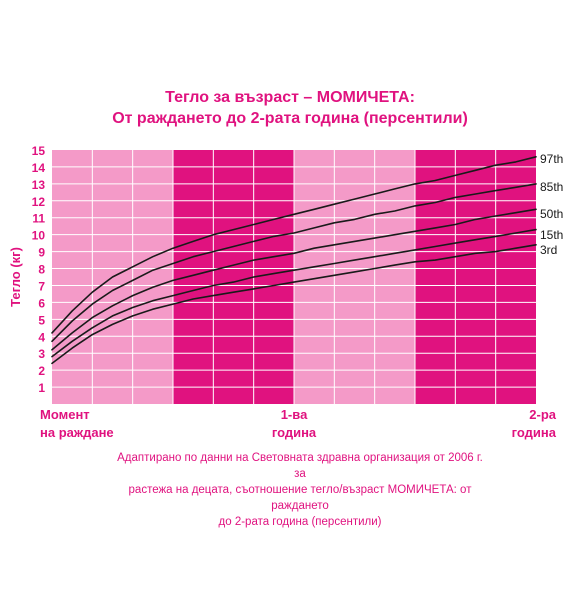 This screenshot has width=580, height=597. I want to click on y-tick-label: 3, so click(41, 354).